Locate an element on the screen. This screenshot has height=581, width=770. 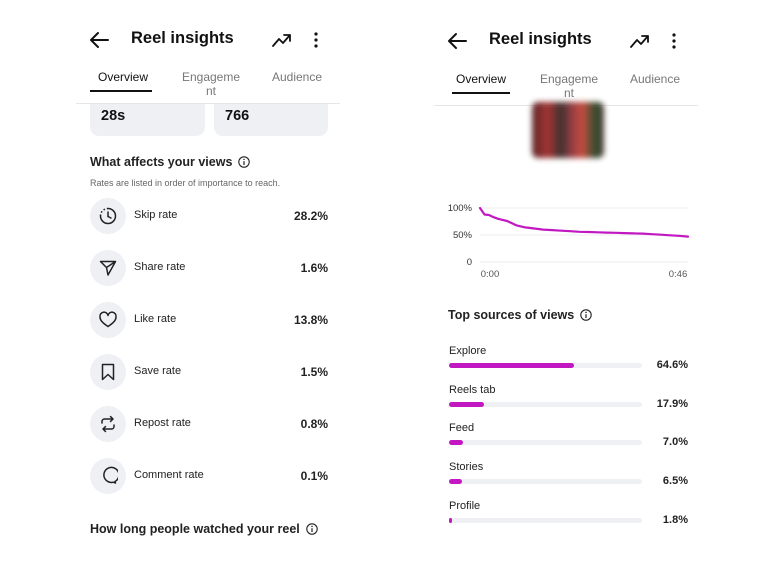
source-value: 7.0% is located at coordinates (675, 442).